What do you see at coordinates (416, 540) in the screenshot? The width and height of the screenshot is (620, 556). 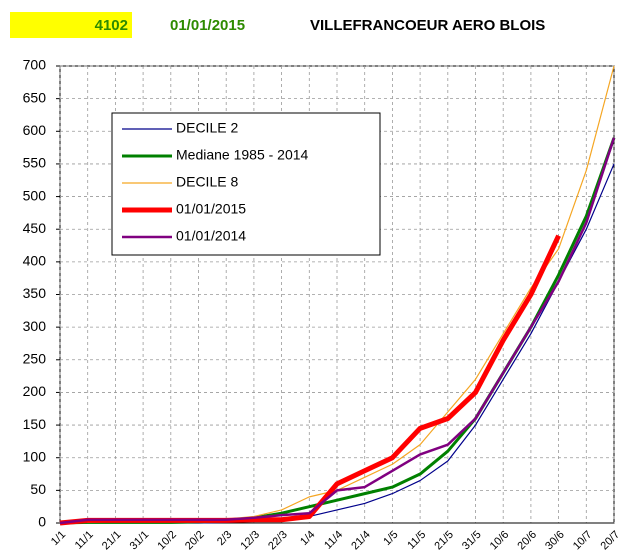 I see `x-tick-label: 11/5` at bounding box center [416, 540].